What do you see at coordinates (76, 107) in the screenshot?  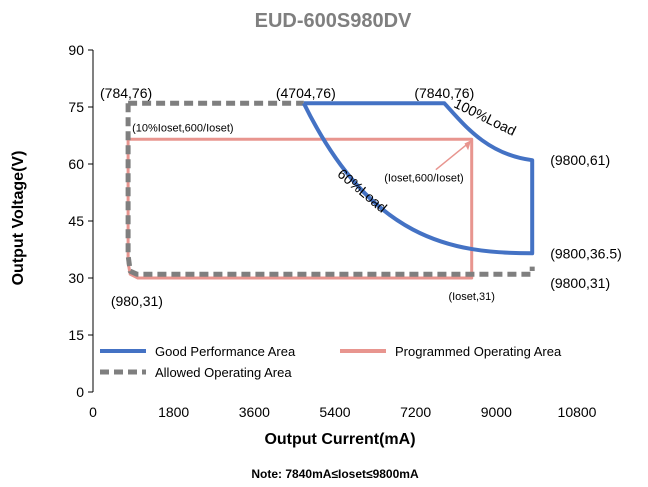 I see `y-tick-label: 75` at bounding box center [76, 107].